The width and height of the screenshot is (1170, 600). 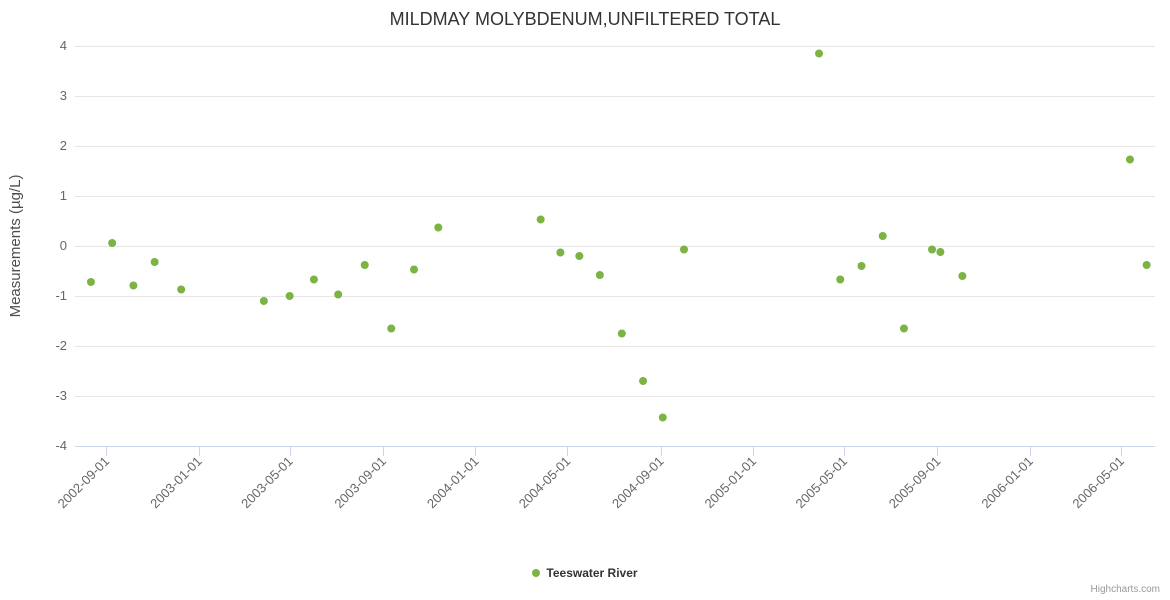 What do you see at coordinates (822, 483) in the screenshot?
I see `x-tick-label: 2005-05-01` at bounding box center [822, 483].